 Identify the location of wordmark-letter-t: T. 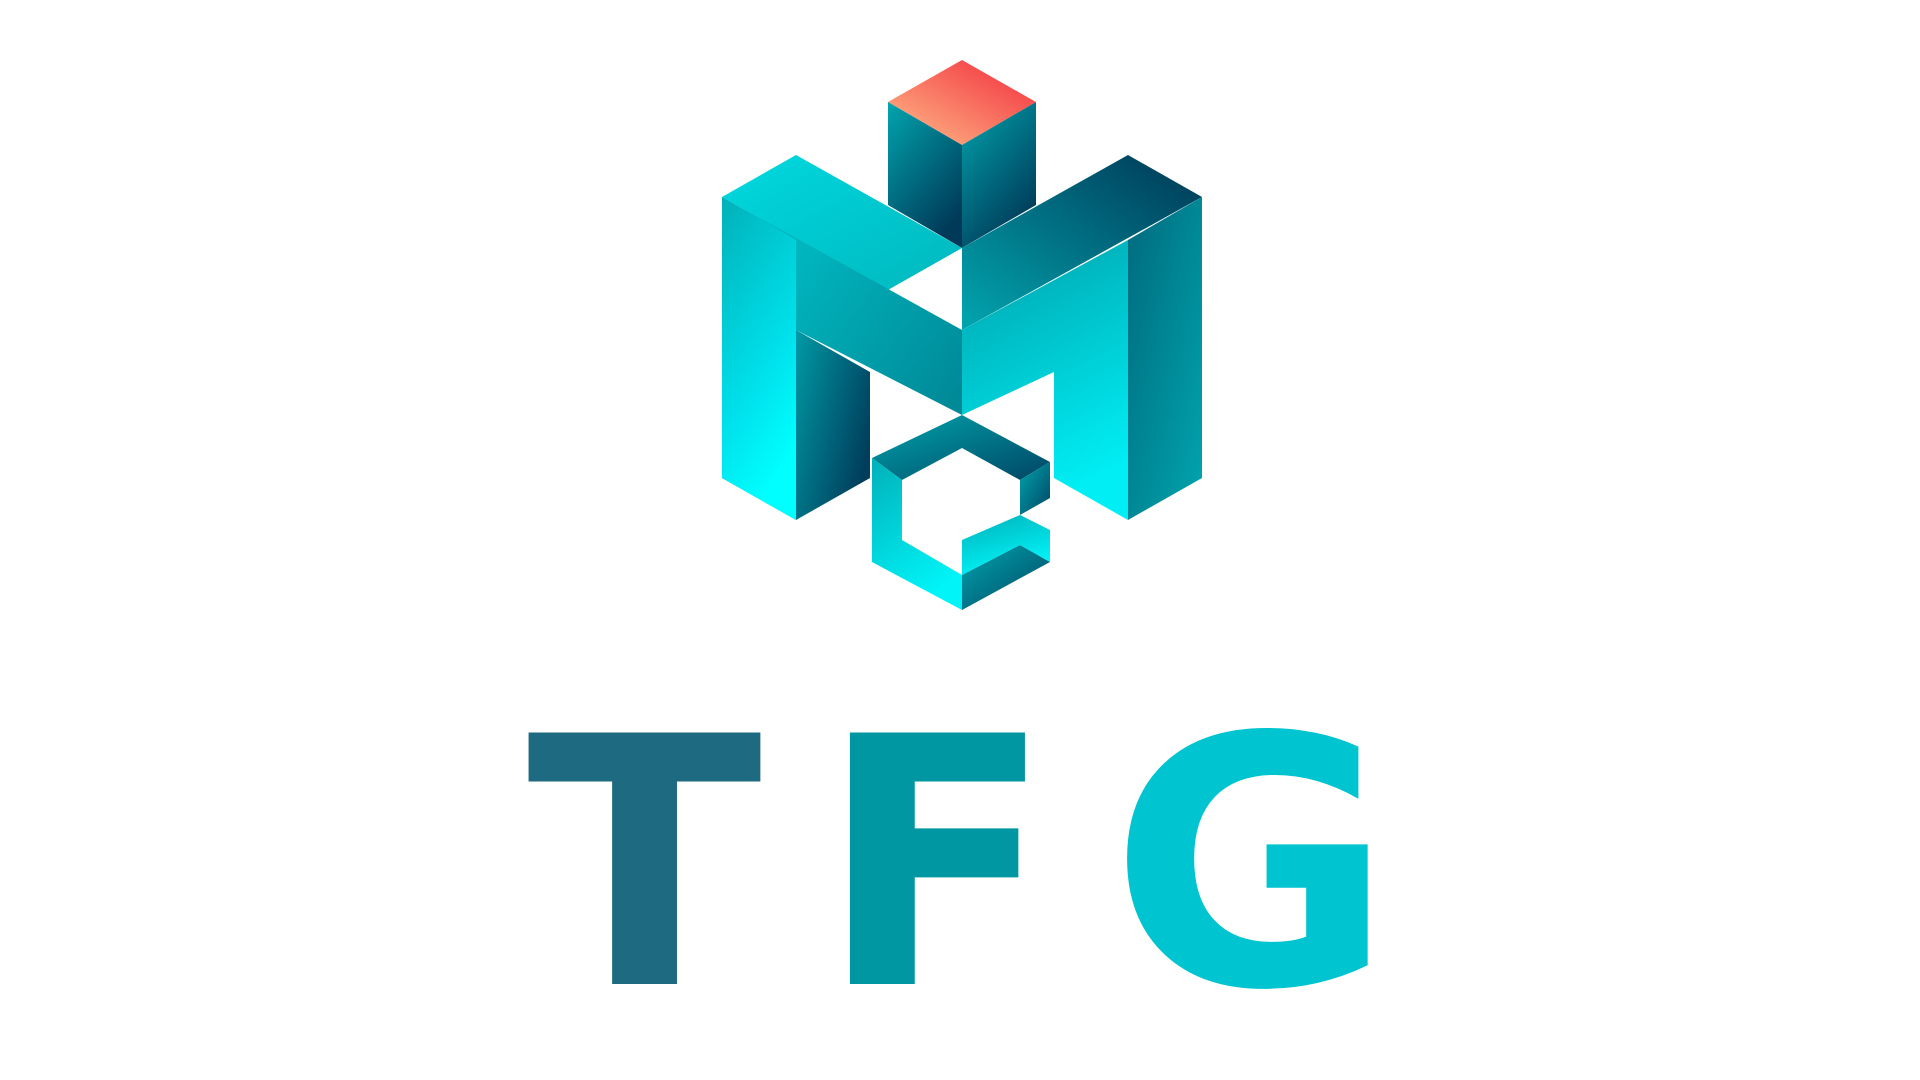
(644, 865).